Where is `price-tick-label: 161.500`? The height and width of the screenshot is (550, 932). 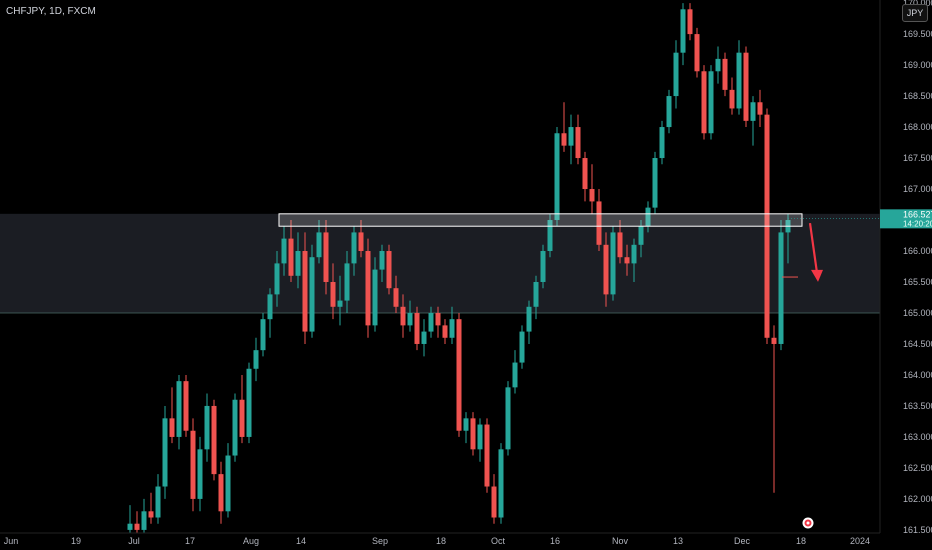
price-tick-label: 161.500 is located at coordinates (917, 530).